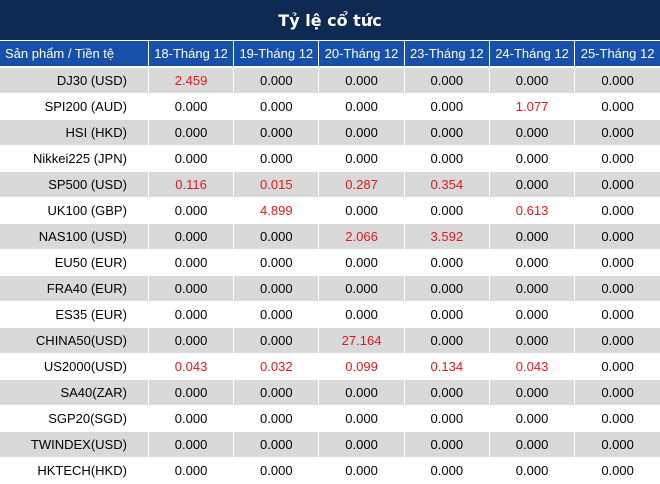  What do you see at coordinates (74, 366) in the screenshot?
I see `product-cell: US2000(USD)` at bounding box center [74, 366].